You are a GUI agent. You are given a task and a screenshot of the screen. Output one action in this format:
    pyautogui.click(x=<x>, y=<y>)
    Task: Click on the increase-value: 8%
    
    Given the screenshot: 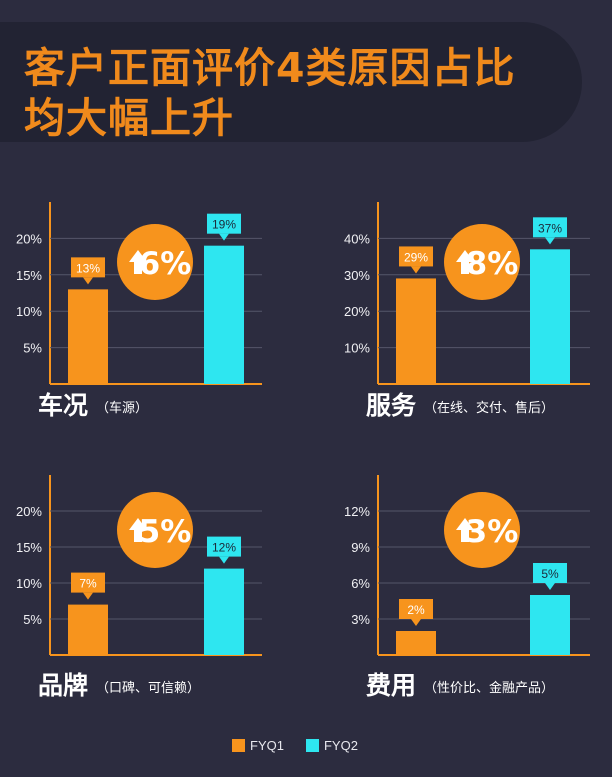 What is the action you would take?
    pyautogui.click(x=492, y=264)
    